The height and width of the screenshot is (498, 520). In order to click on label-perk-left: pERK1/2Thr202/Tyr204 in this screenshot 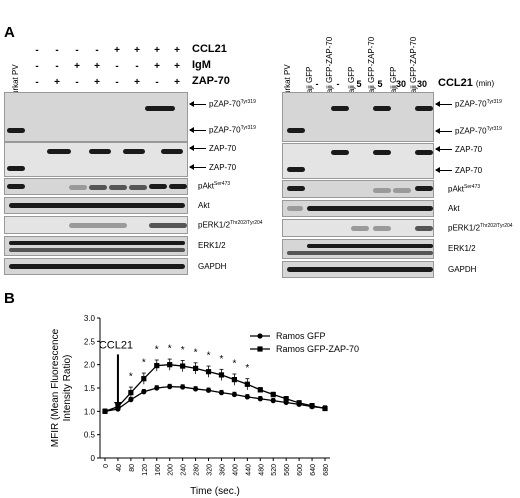, I will do `click(230, 225)`.